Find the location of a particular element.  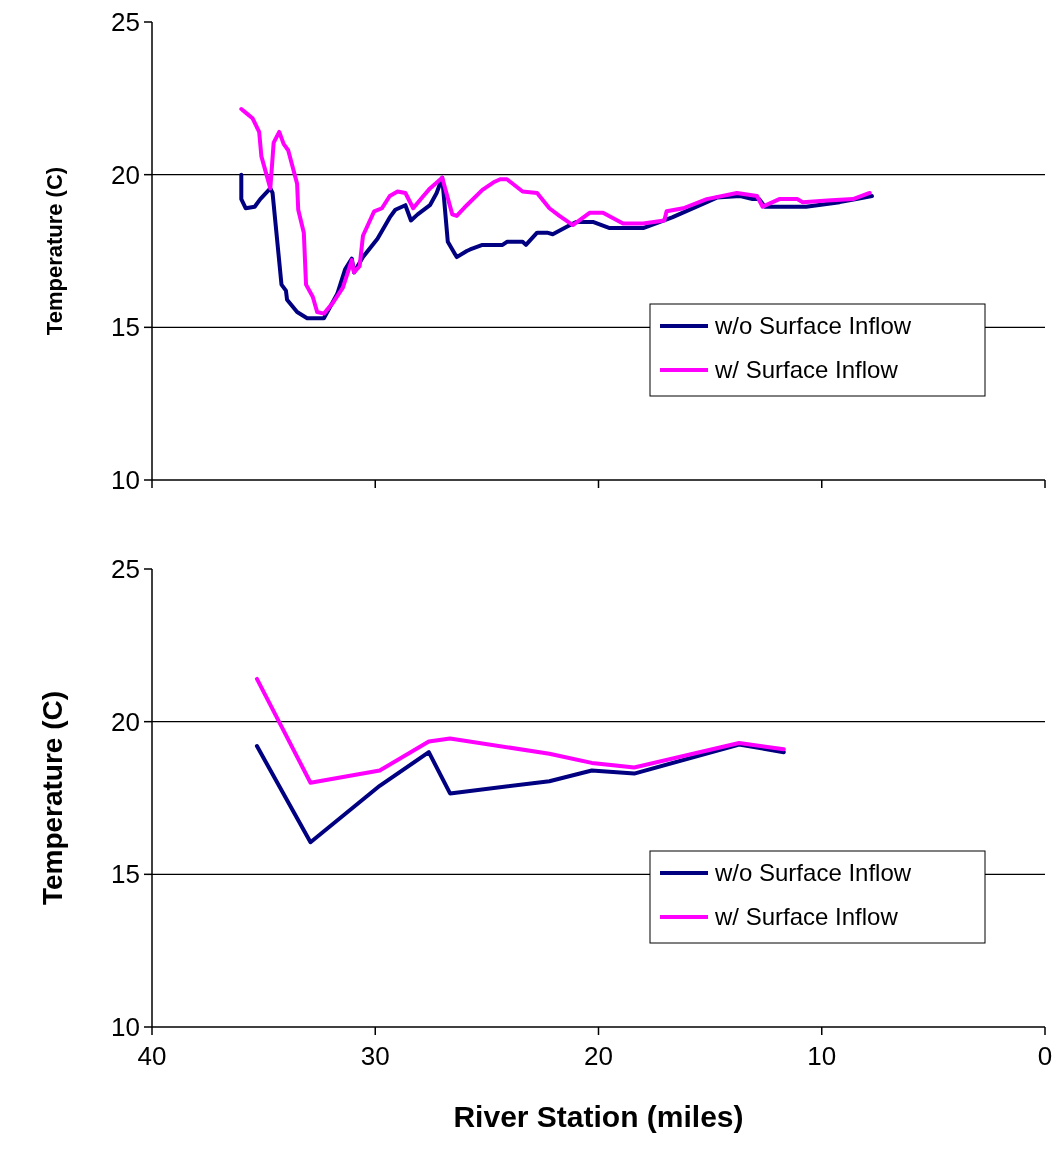

x-tick-label: 40 is located at coordinates (152, 1056).